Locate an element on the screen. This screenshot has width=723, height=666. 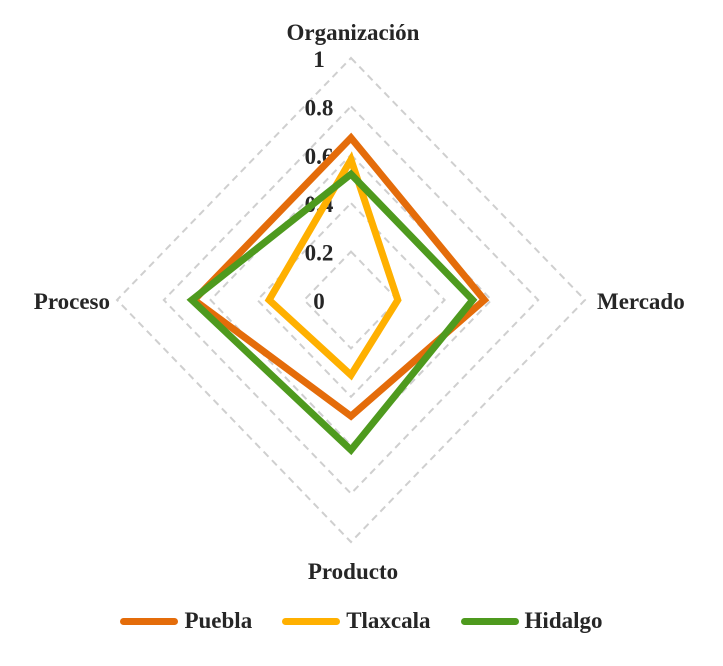
tick-label: 1 is located at coordinates (319, 59).